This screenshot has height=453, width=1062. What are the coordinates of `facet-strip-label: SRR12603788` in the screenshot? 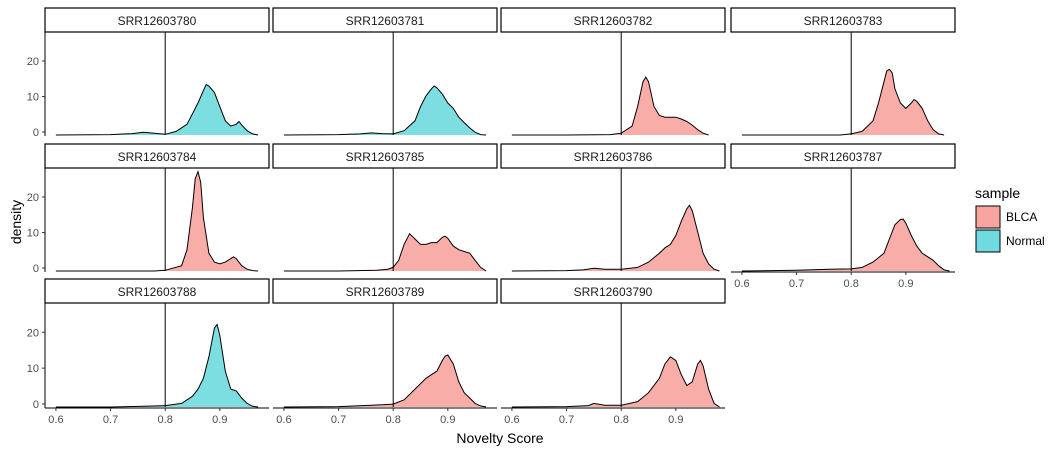 It's located at (157, 292).